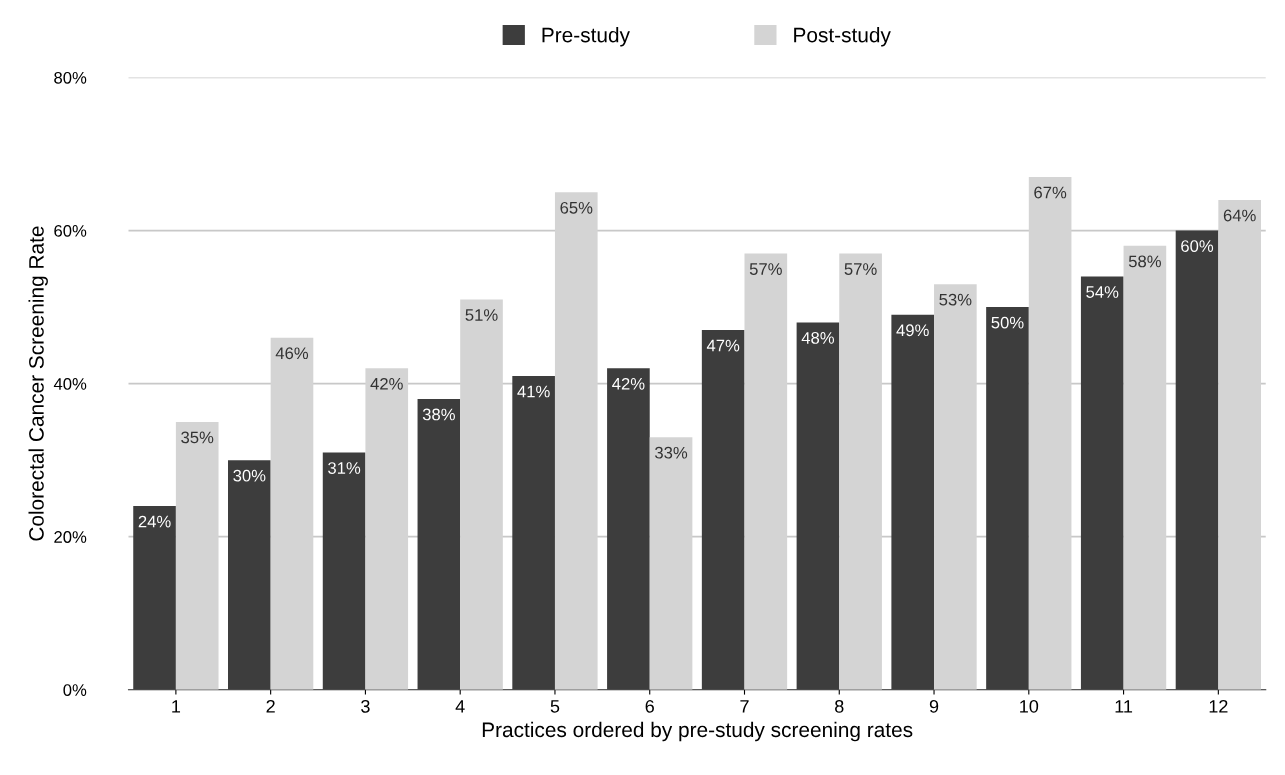 The image size is (1285, 775). Describe the element at coordinates (555, 706) in the screenshot. I see `x-tick-label: 5` at that location.